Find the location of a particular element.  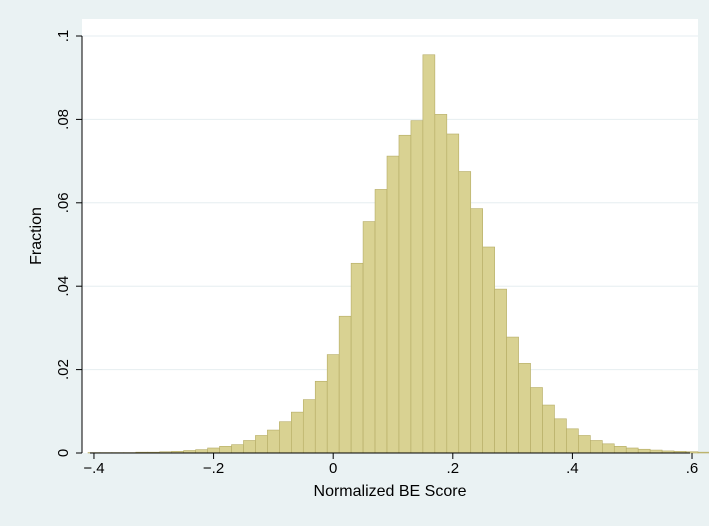

x-tick-label: −.4 is located at coordinates (93, 468).